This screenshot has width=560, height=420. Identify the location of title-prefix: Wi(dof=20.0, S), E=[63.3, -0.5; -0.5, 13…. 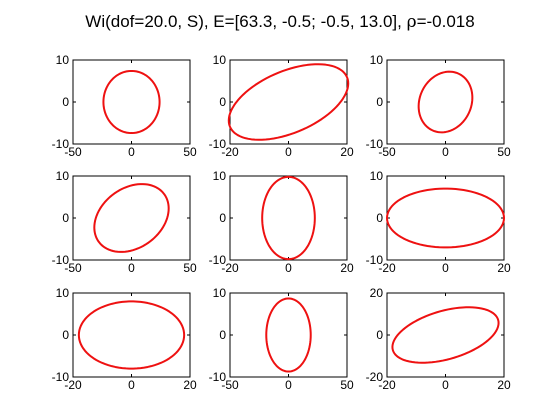
(245, 21).